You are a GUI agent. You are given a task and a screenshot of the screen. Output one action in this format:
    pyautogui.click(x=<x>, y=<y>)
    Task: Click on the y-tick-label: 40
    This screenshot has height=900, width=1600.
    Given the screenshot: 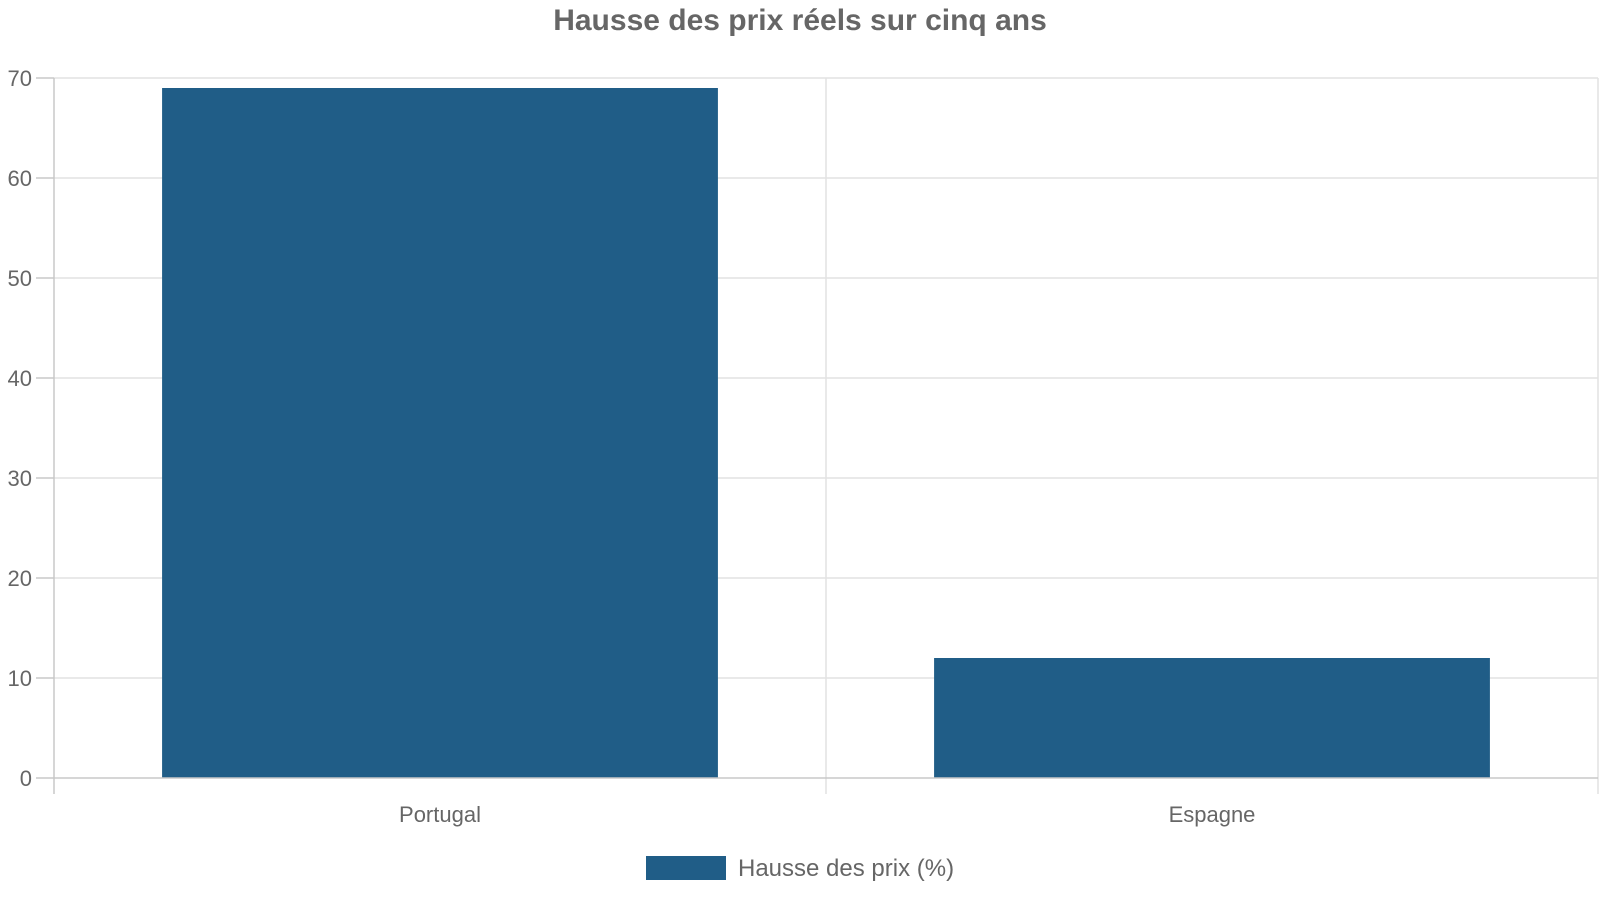 What is the action you would take?
    pyautogui.click(x=20, y=378)
    